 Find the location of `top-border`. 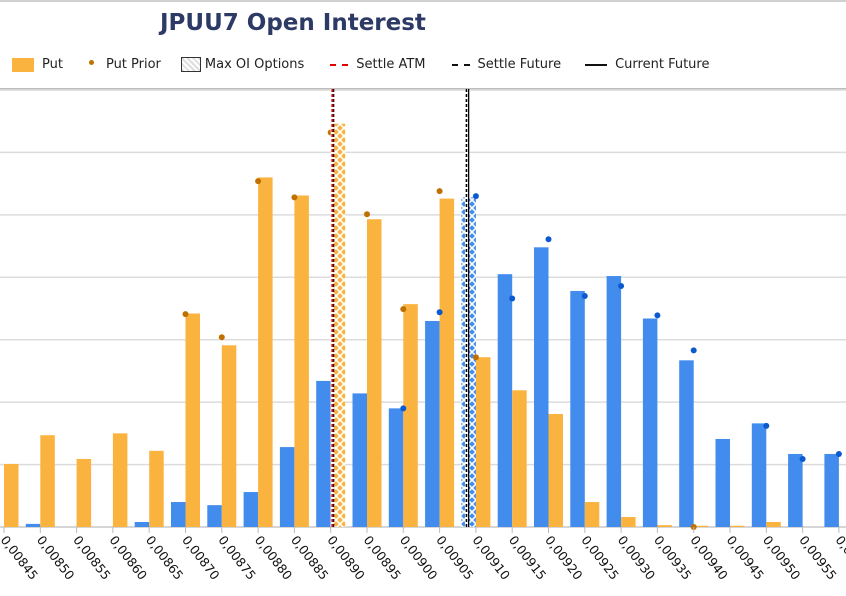

top-border is located at coordinates (423, 1).